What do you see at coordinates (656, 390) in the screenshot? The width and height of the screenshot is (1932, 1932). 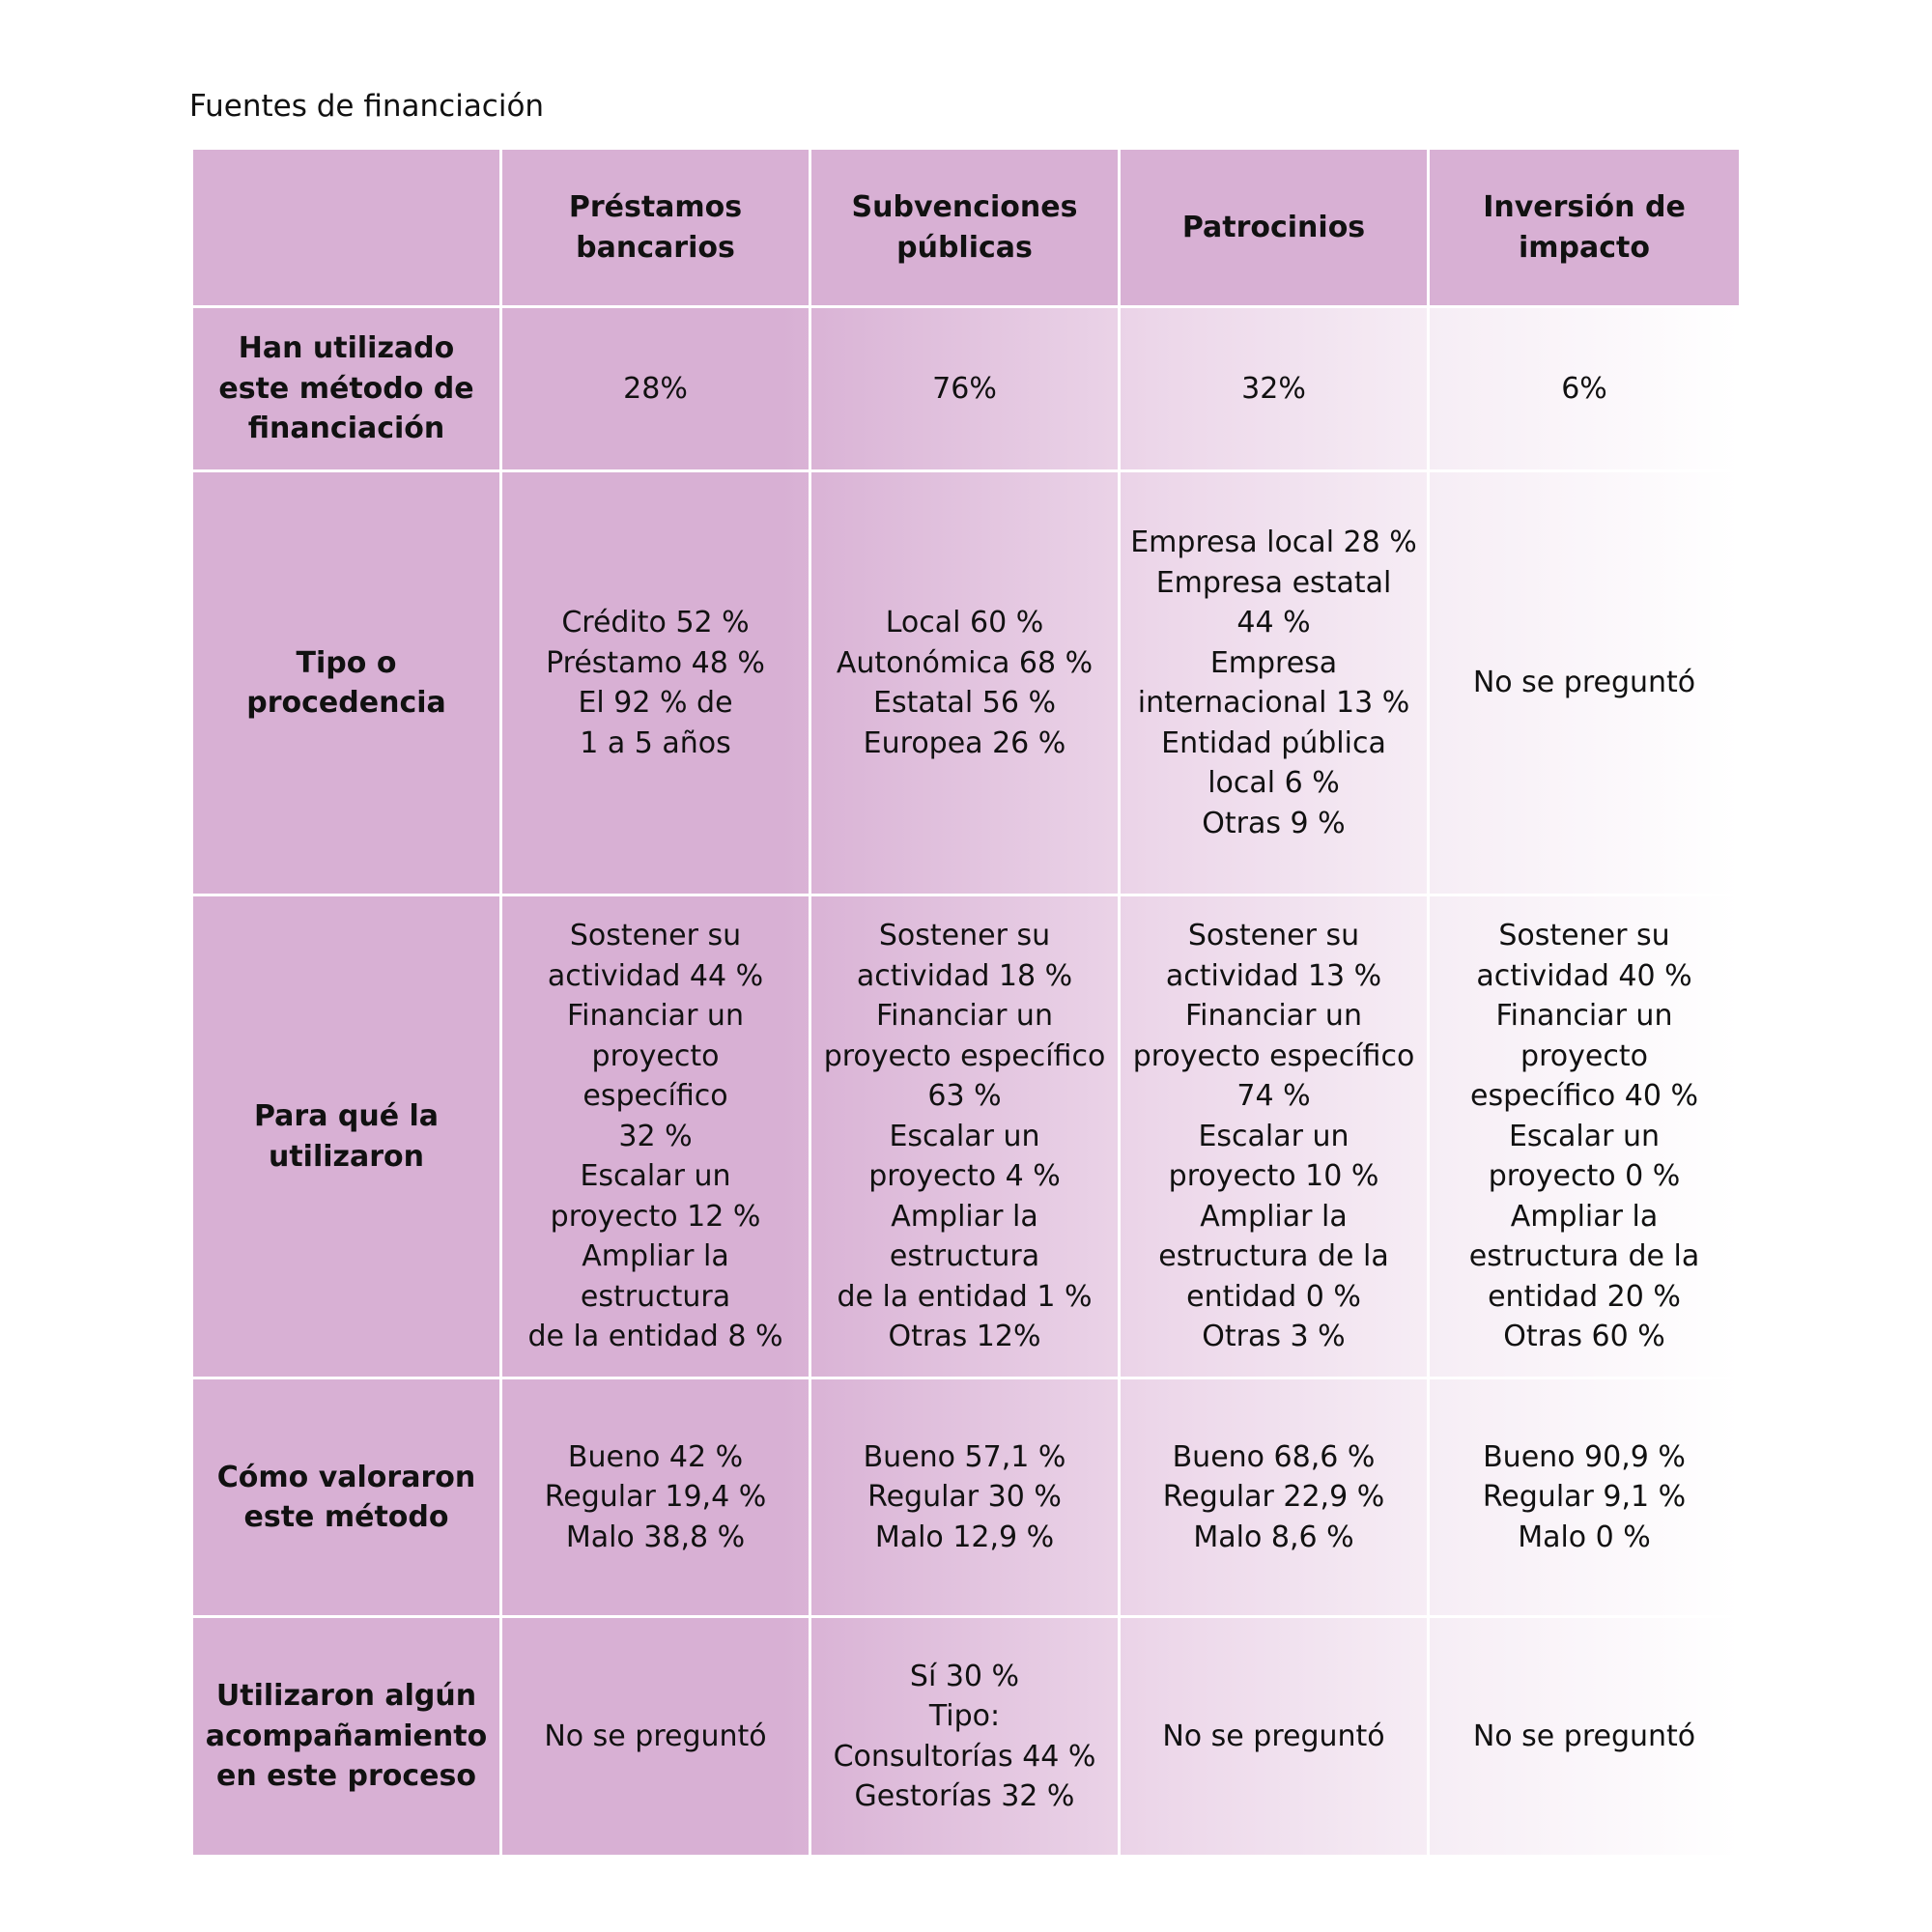 I see `table-cell: 28%` at bounding box center [656, 390].